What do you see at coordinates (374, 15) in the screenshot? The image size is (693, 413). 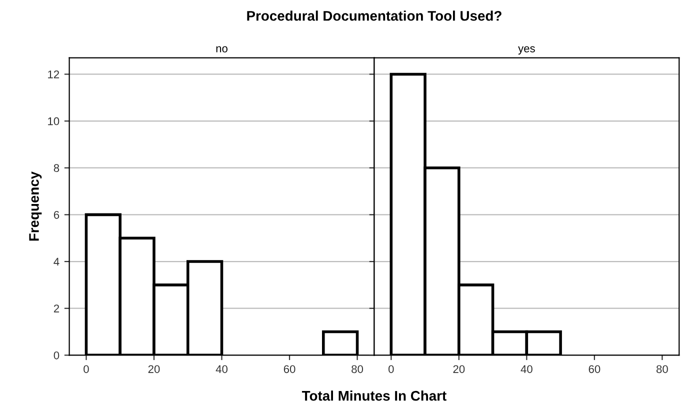 I see `text: Procedural Documentation Tool Used?` at bounding box center [374, 15].